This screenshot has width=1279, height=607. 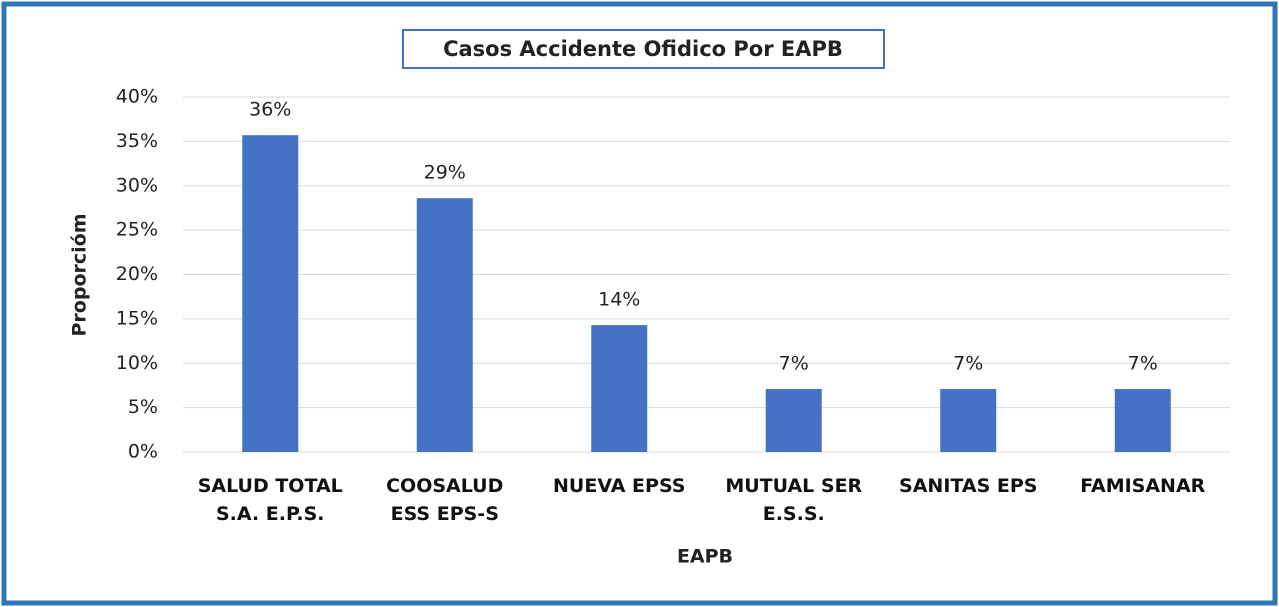 I want to click on data-label: 36%, so click(x=270, y=110).